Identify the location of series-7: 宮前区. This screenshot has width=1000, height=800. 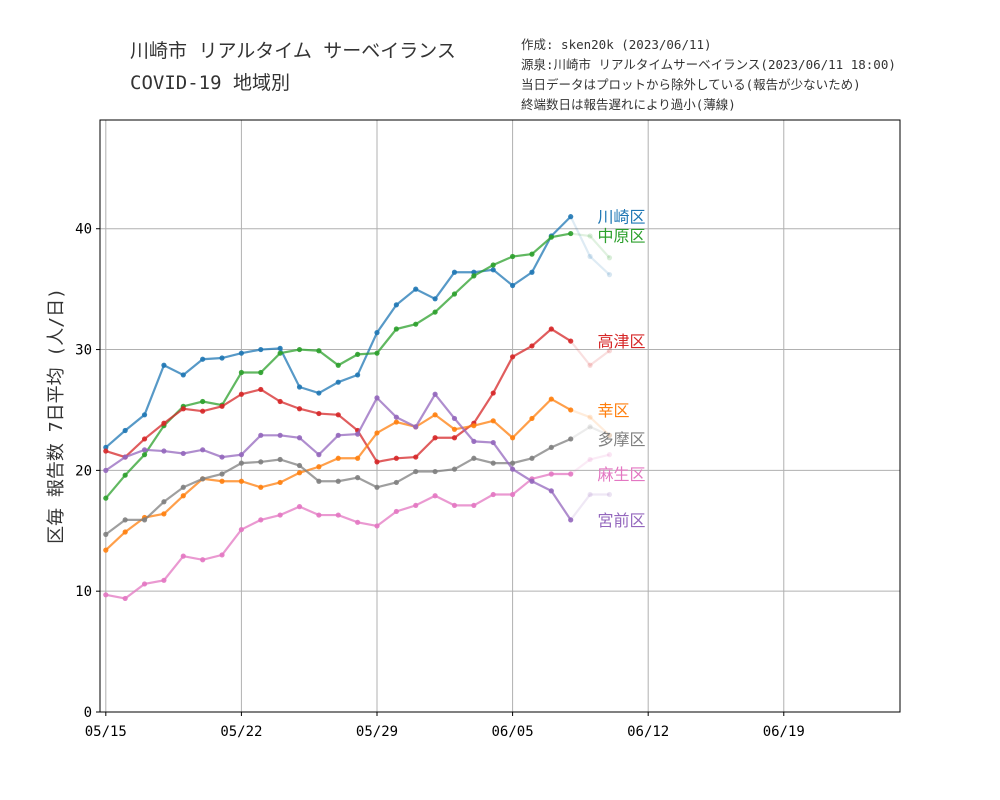
(374, 460).